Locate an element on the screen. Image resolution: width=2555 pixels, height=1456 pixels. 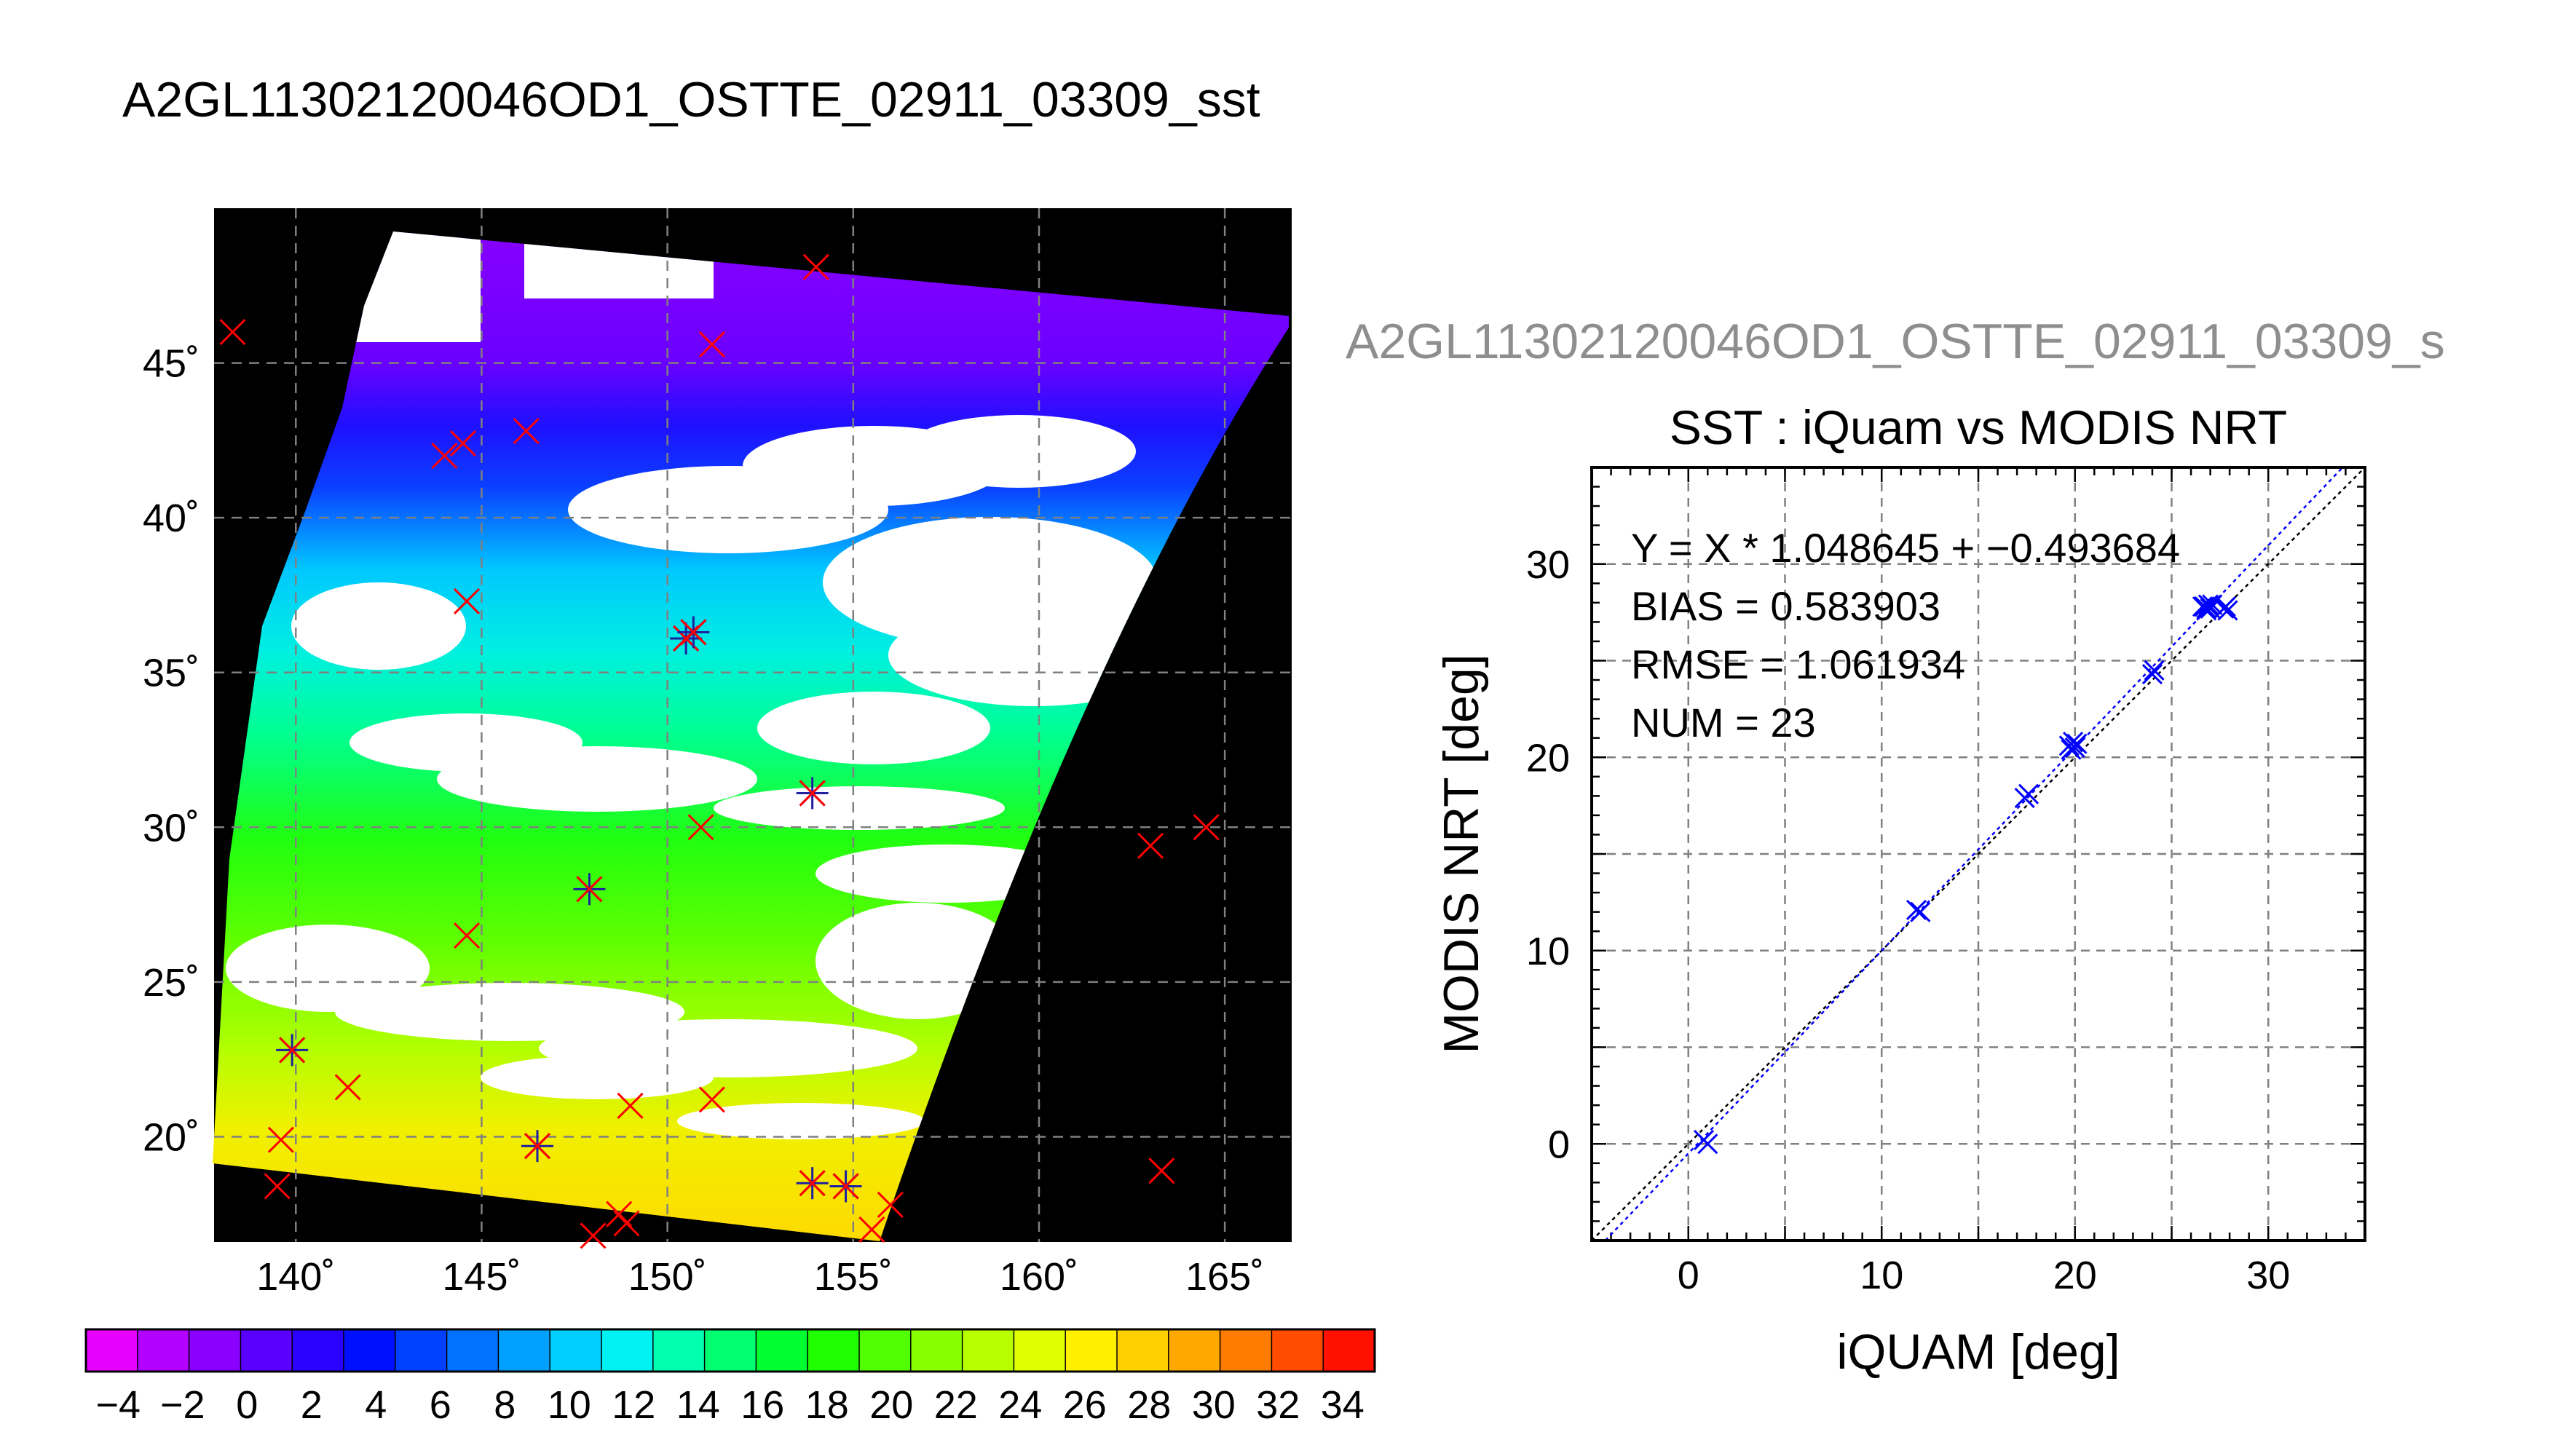
colorbar-frame is located at coordinates (730, 1350).